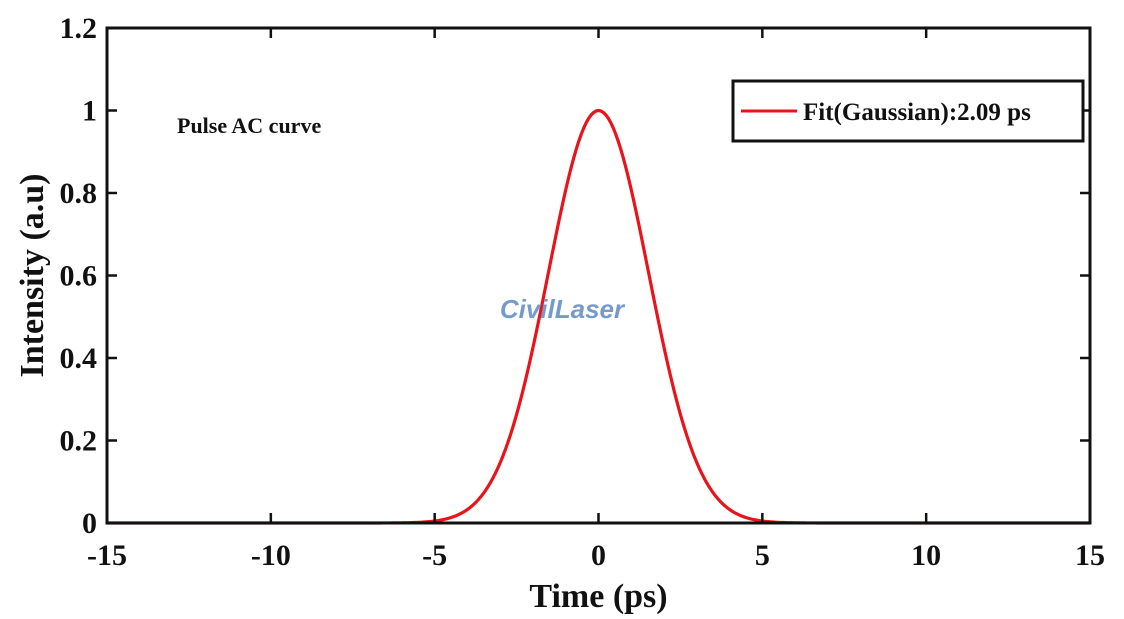  Describe the element at coordinates (926, 555) in the screenshot. I see `x-tick-label: 10` at that location.